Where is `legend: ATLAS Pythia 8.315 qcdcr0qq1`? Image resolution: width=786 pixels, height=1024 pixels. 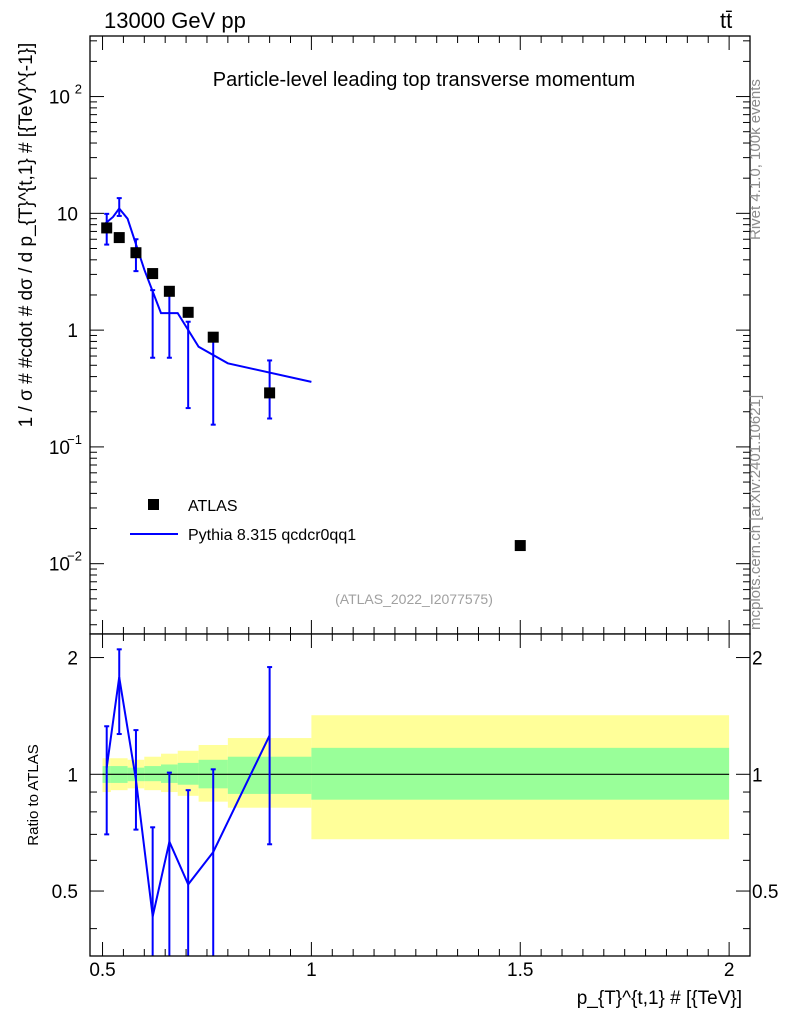
legend: ATLAS Pythia 8.315 qcdcr0qq1 is located at coordinates (243, 521).